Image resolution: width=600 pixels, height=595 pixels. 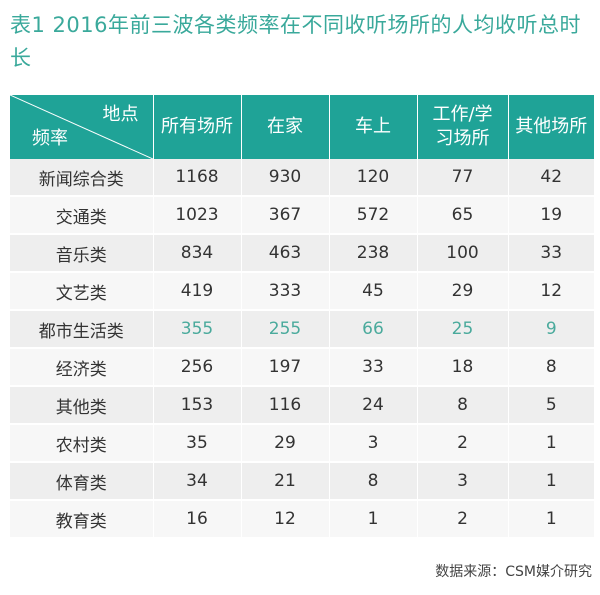 I want to click on table-row: 新闻综合类 1168 930 120 77 42, so click(x=302, y=178).